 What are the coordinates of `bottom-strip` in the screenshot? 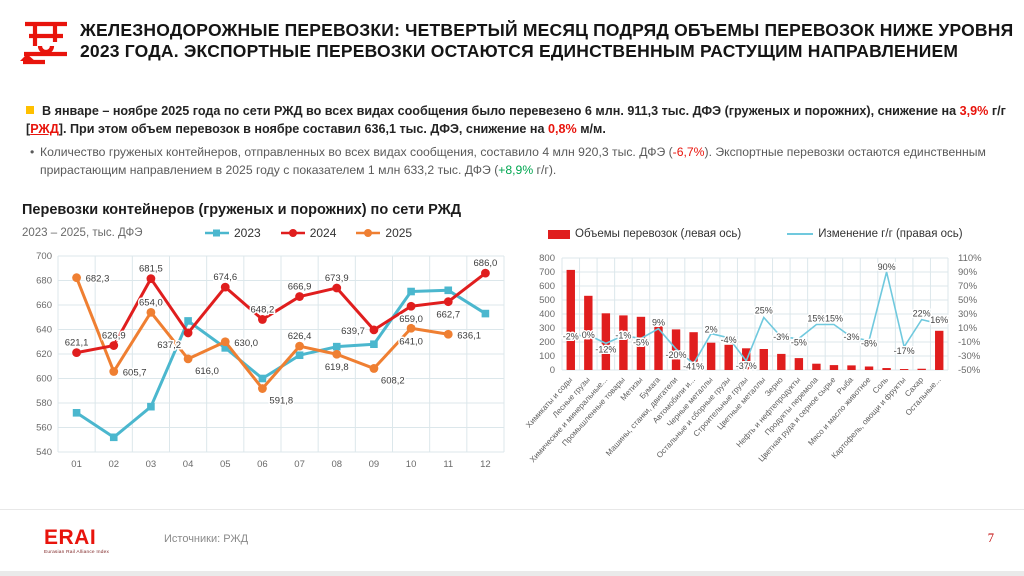 It's located at (512, 573).